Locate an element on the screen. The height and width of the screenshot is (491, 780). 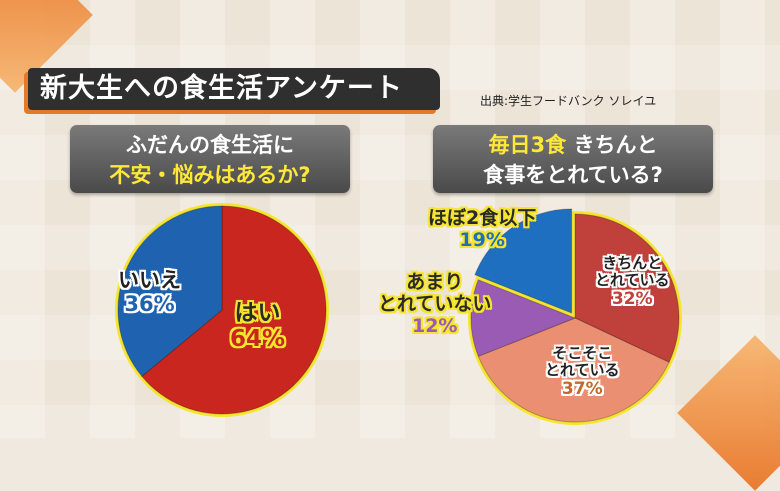
pie2-value-0: 32% is located at coordinates (632, 298).